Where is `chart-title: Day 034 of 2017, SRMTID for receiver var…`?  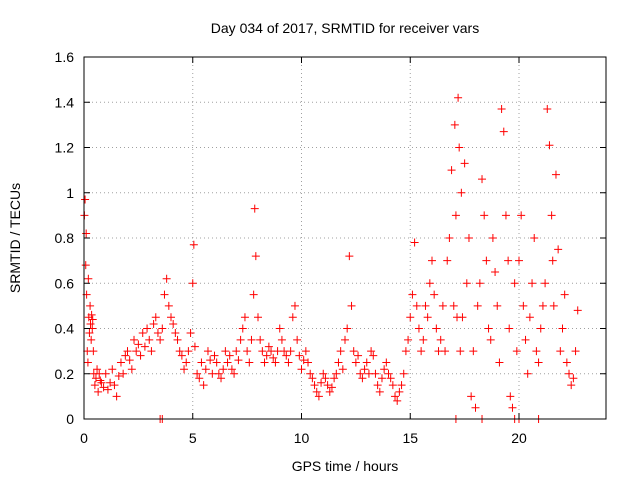 chart-title: Day 034 of 2017, SRMTID for receiver var… is located at coordinates (345, 28).